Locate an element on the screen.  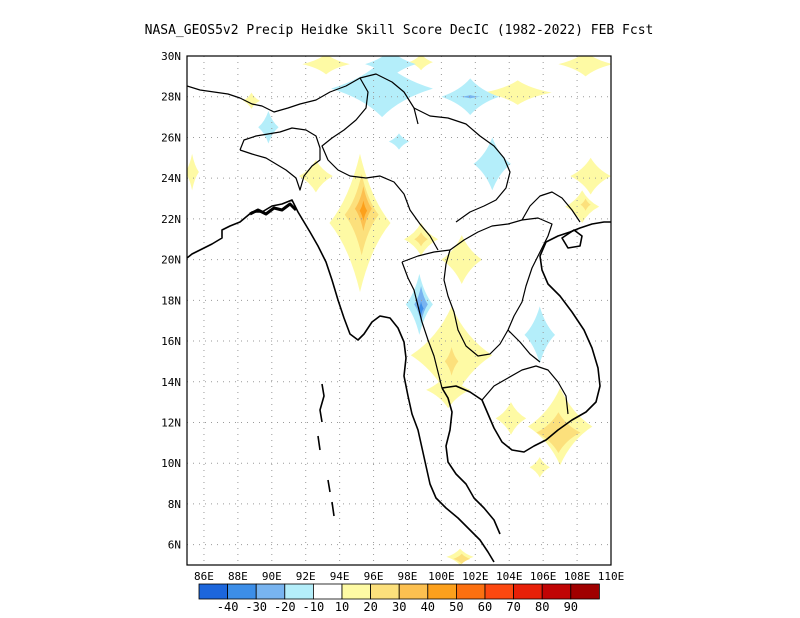
border-himalaya is located at coordinates (303, 99).